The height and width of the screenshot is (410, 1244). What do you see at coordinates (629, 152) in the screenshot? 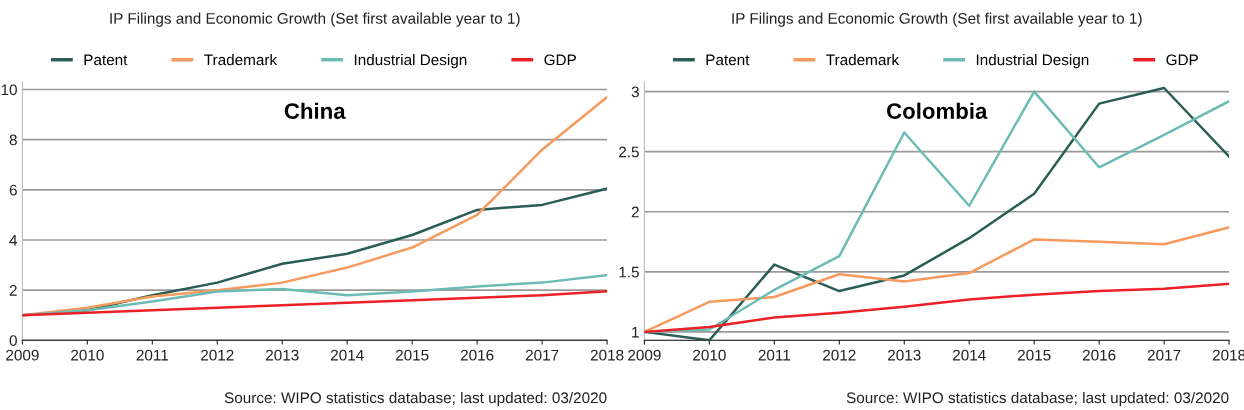
I see `y-tick-label: 2.5` at bounding box center [629, 152].